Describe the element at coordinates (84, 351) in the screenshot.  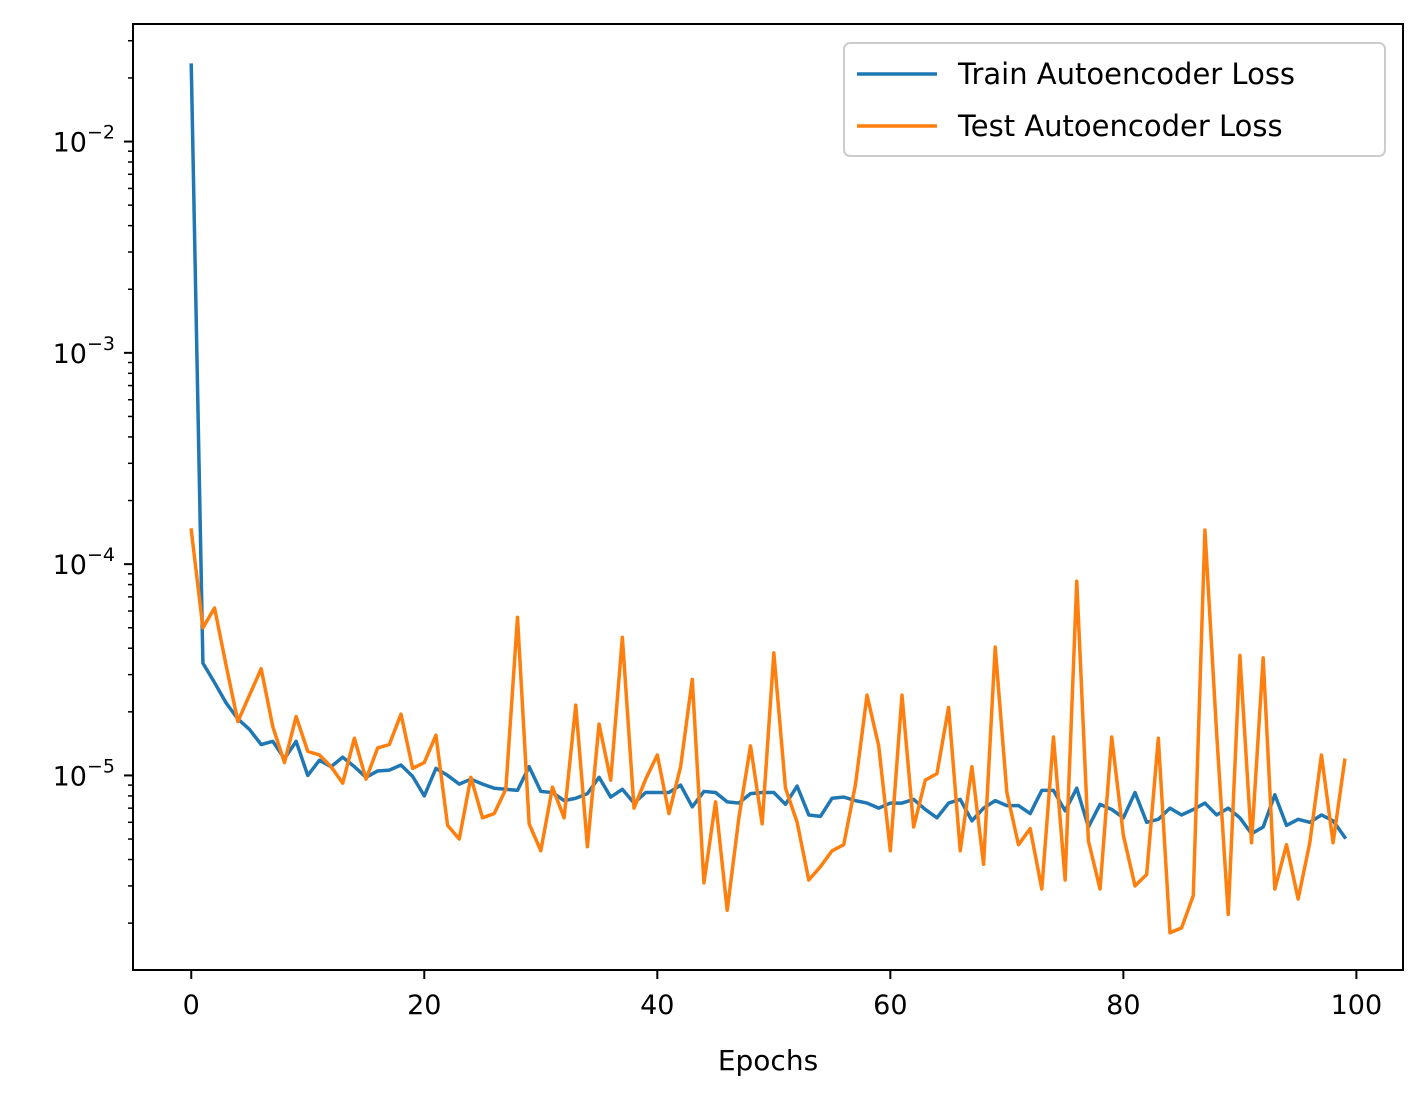
I see `y-tick-label: 10⁻³` at that location.